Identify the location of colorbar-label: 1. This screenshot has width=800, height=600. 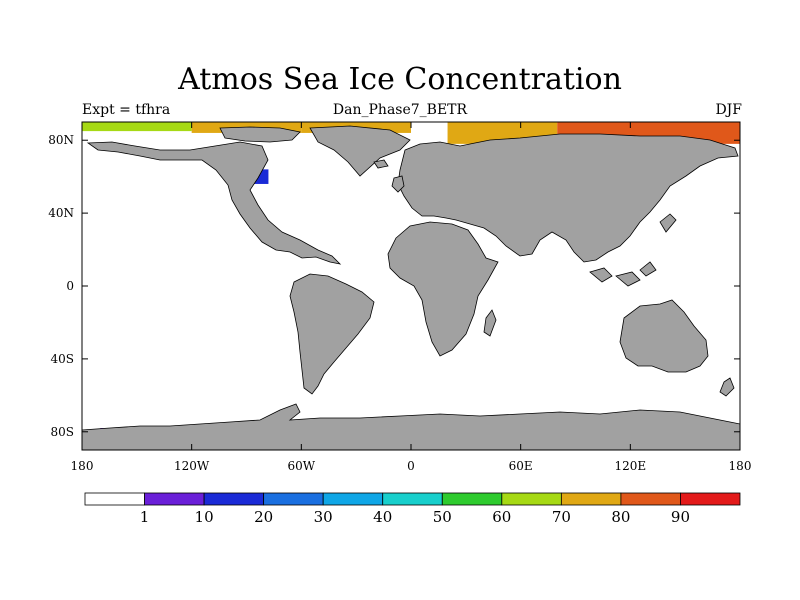
(145, 517).